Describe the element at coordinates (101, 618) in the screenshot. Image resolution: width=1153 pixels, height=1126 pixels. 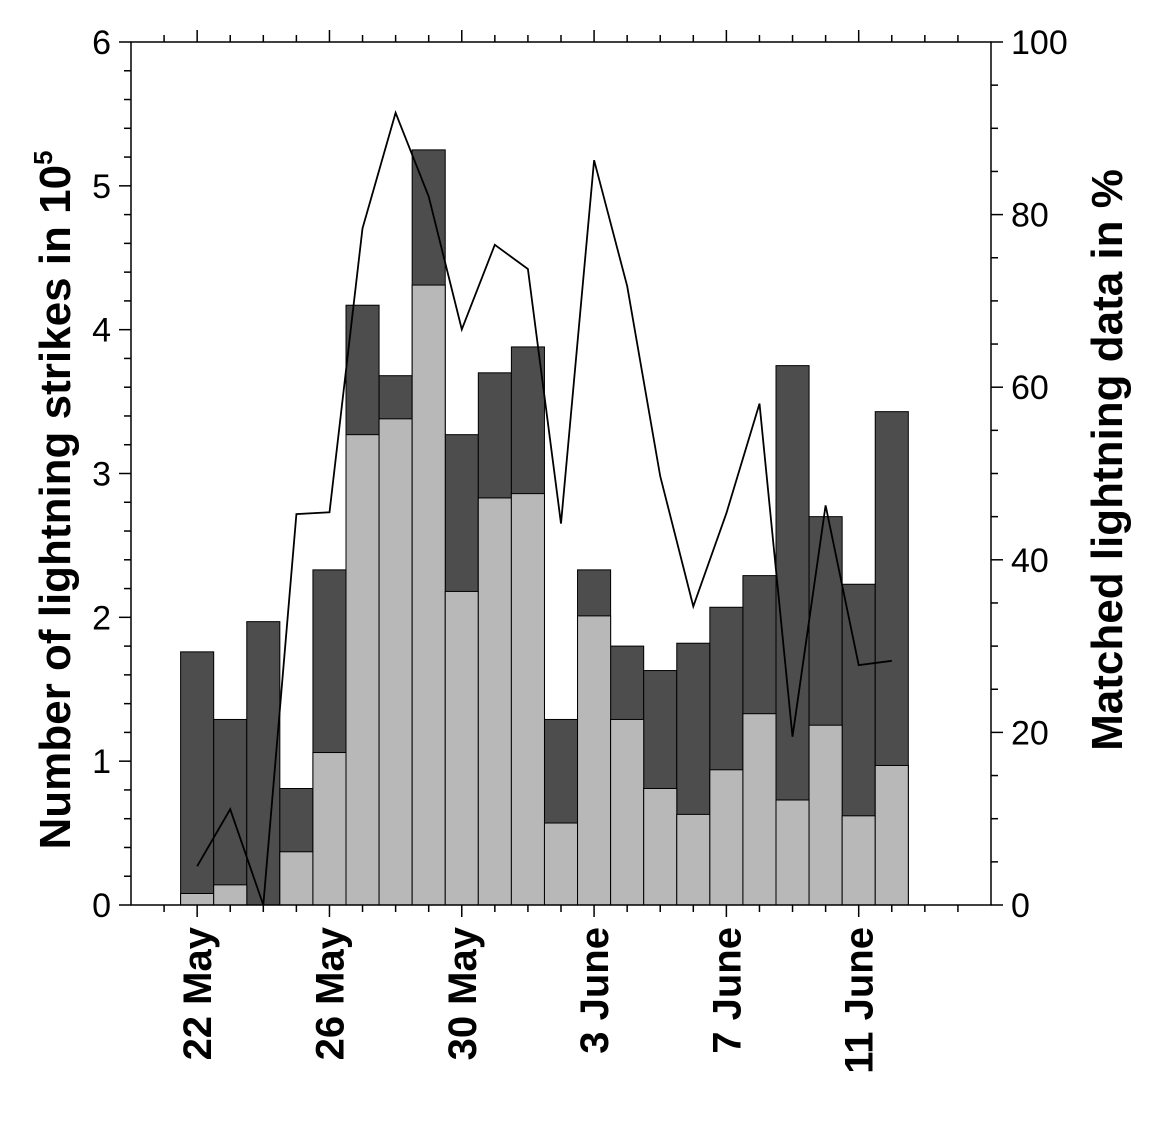
I see `y-left-tick-label: 2` at that location.